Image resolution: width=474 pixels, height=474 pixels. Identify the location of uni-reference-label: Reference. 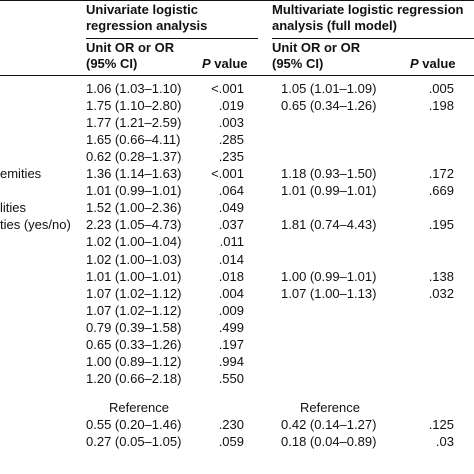
(139, 407).